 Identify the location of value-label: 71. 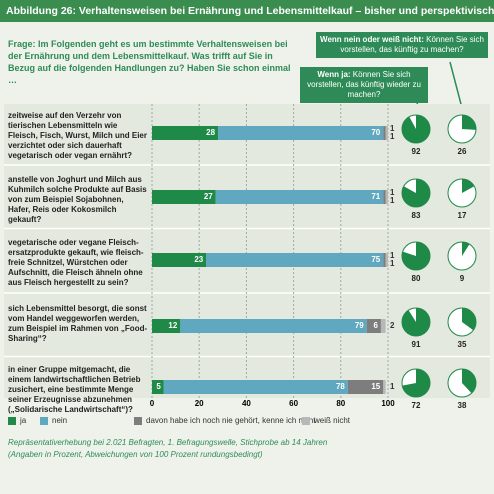
(375, 196).